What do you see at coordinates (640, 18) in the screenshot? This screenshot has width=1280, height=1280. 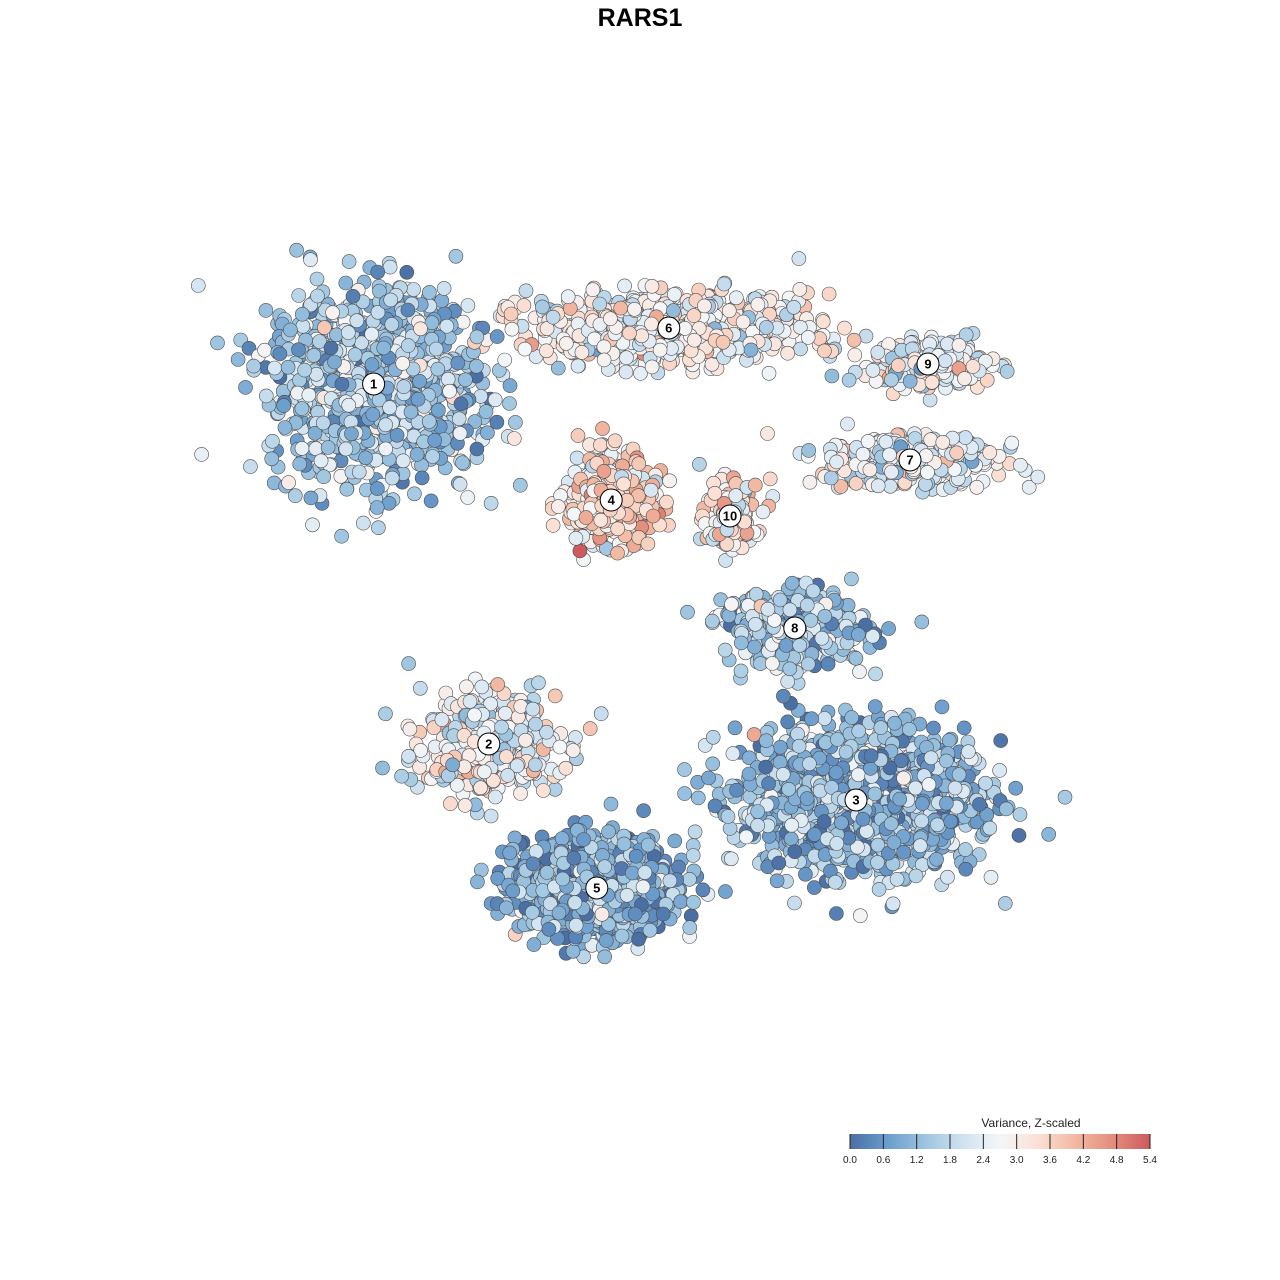 I see `chart-title: RARS1` at bounding box center [640, 18].